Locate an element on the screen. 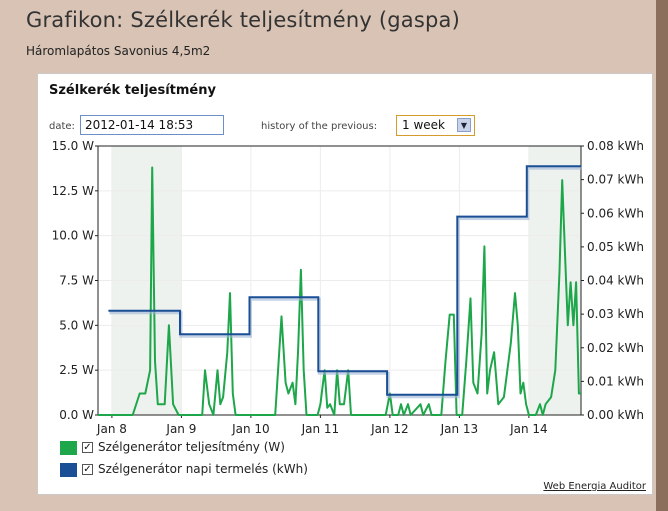  legend-swatch-power is located at coordinates (68, 448).